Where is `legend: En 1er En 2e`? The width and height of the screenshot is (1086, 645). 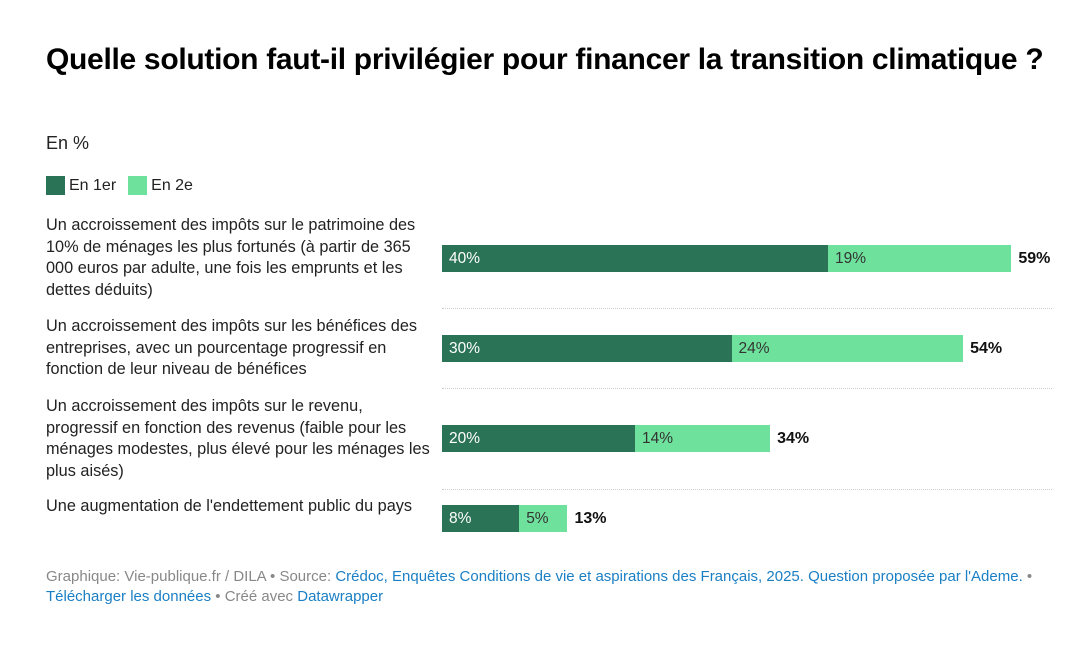
legend: En 1er En 2e is located at coordinates (125, 185).